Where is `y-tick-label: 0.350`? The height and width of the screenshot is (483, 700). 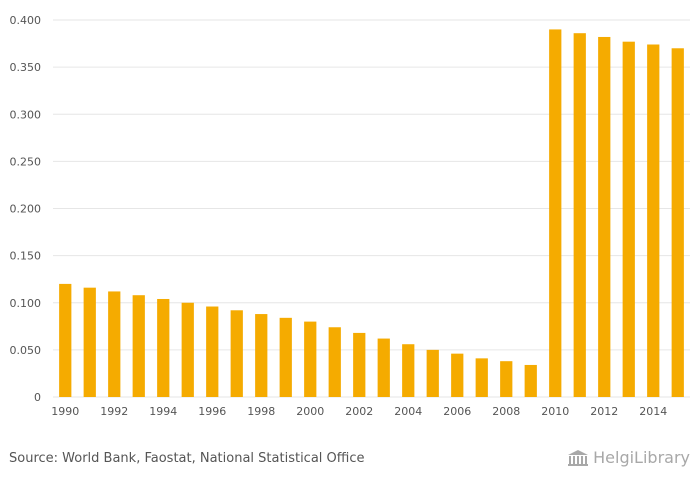
y-tick-label: 0.350 is located at coordinates (26, 67).